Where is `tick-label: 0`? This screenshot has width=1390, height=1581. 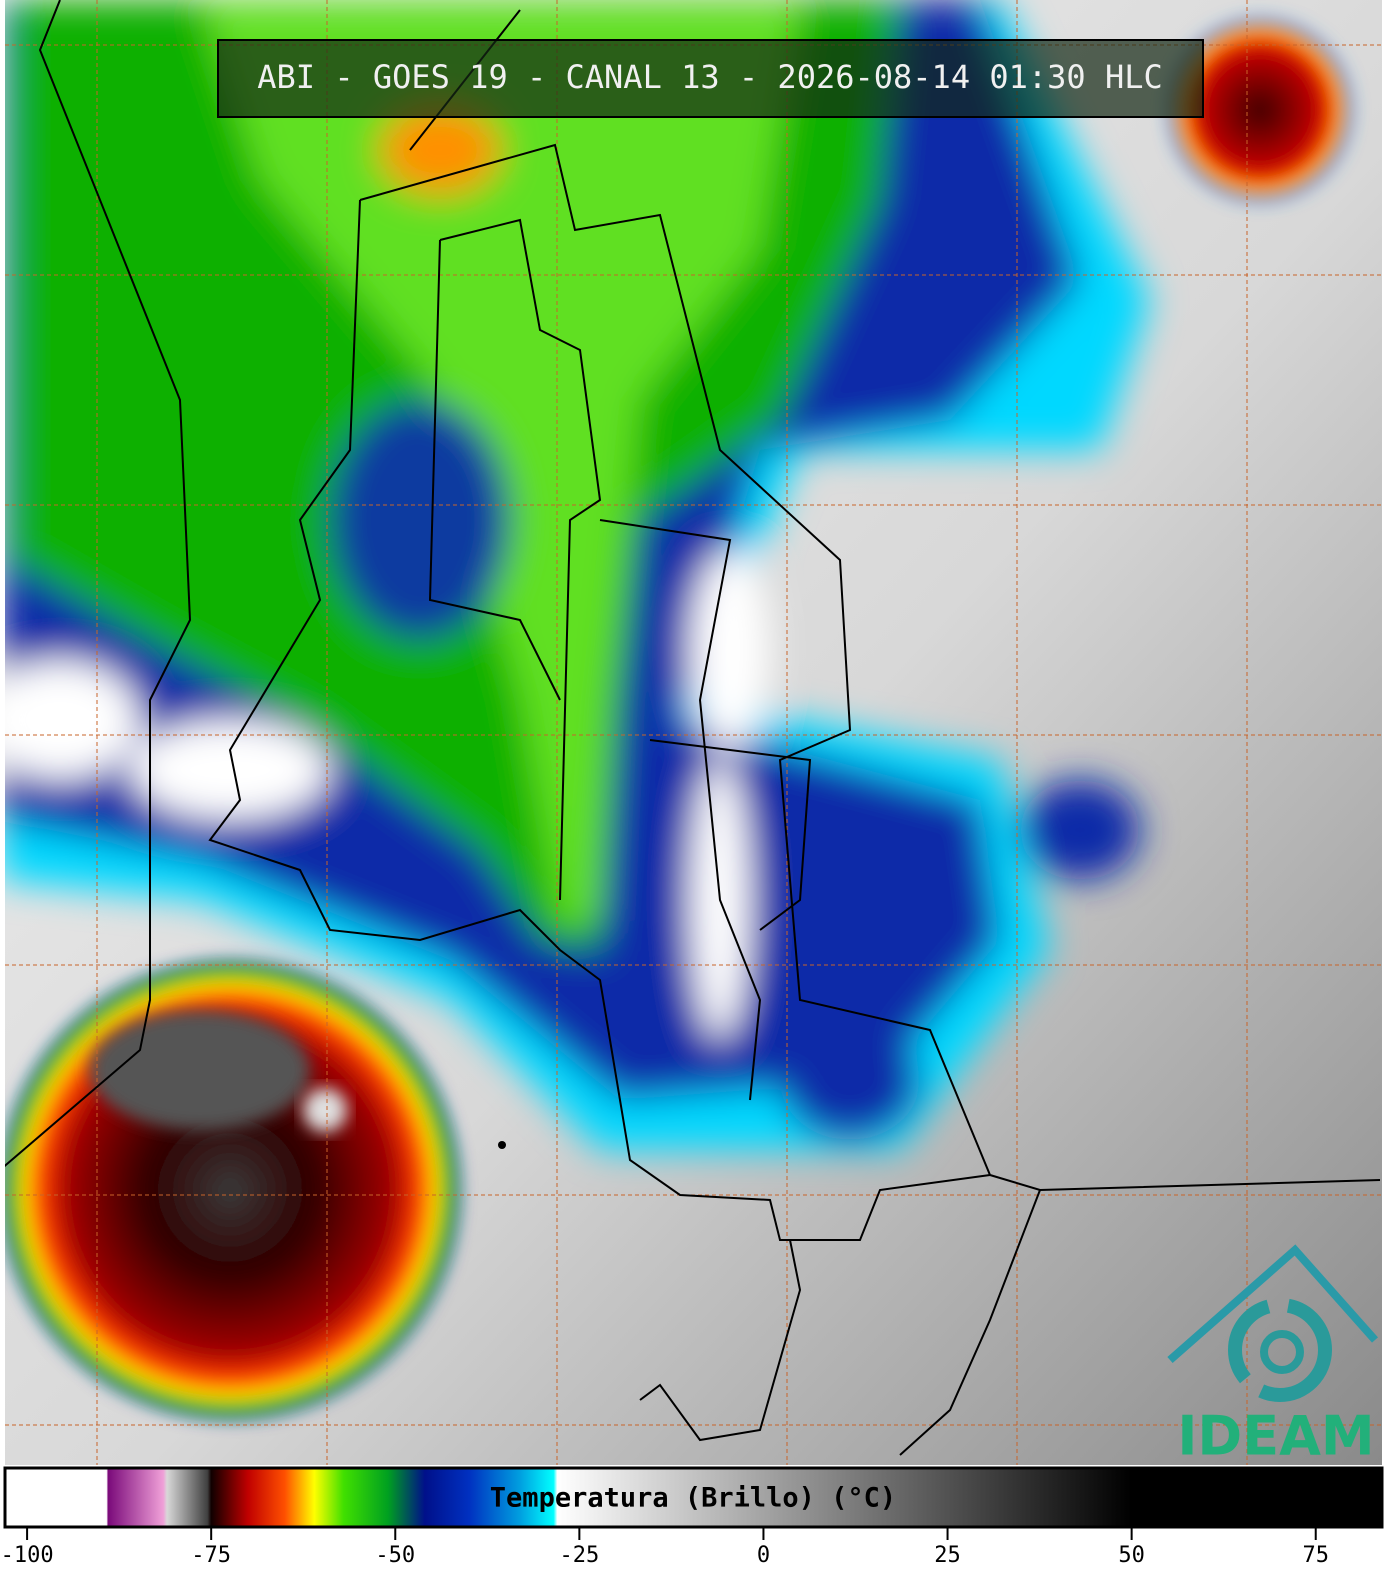 tick-label: 0 is located at coordinates (763, 1555).